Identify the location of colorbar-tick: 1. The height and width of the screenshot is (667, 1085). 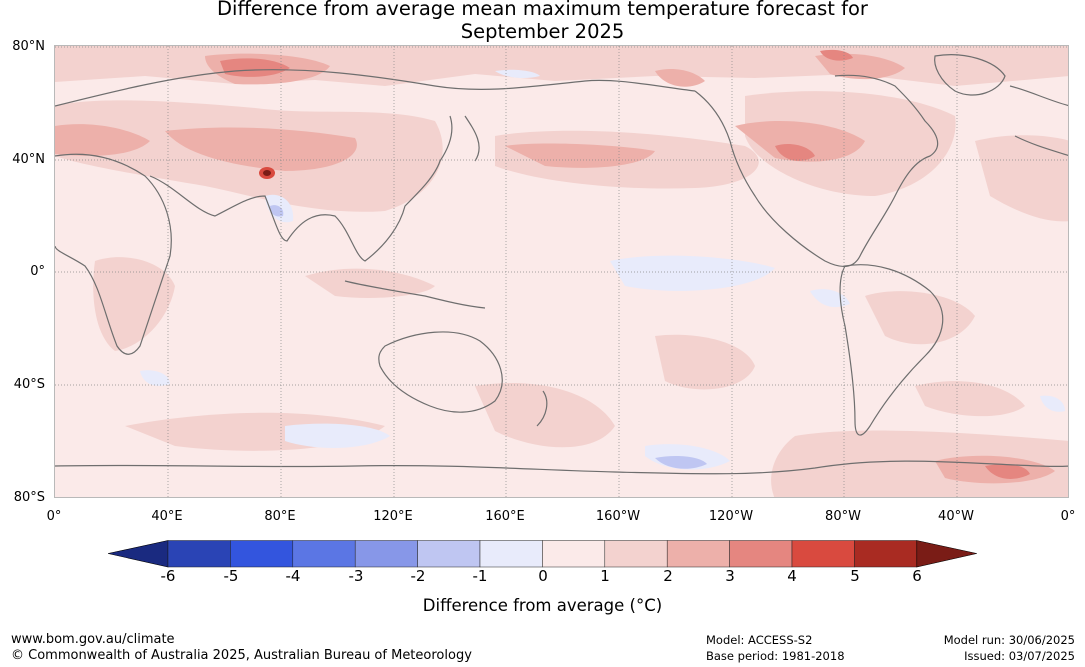
(605, 576).